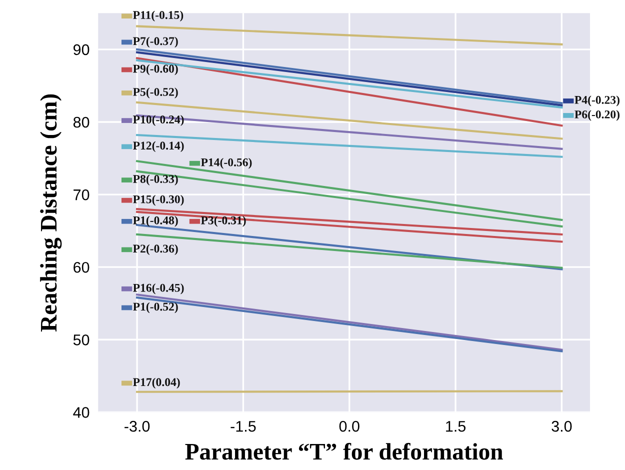  What do you see at coordinates (155, 180) in the screenshot?
I see `legend-label: P8(-0.33)` at bounding box center [155, 180].